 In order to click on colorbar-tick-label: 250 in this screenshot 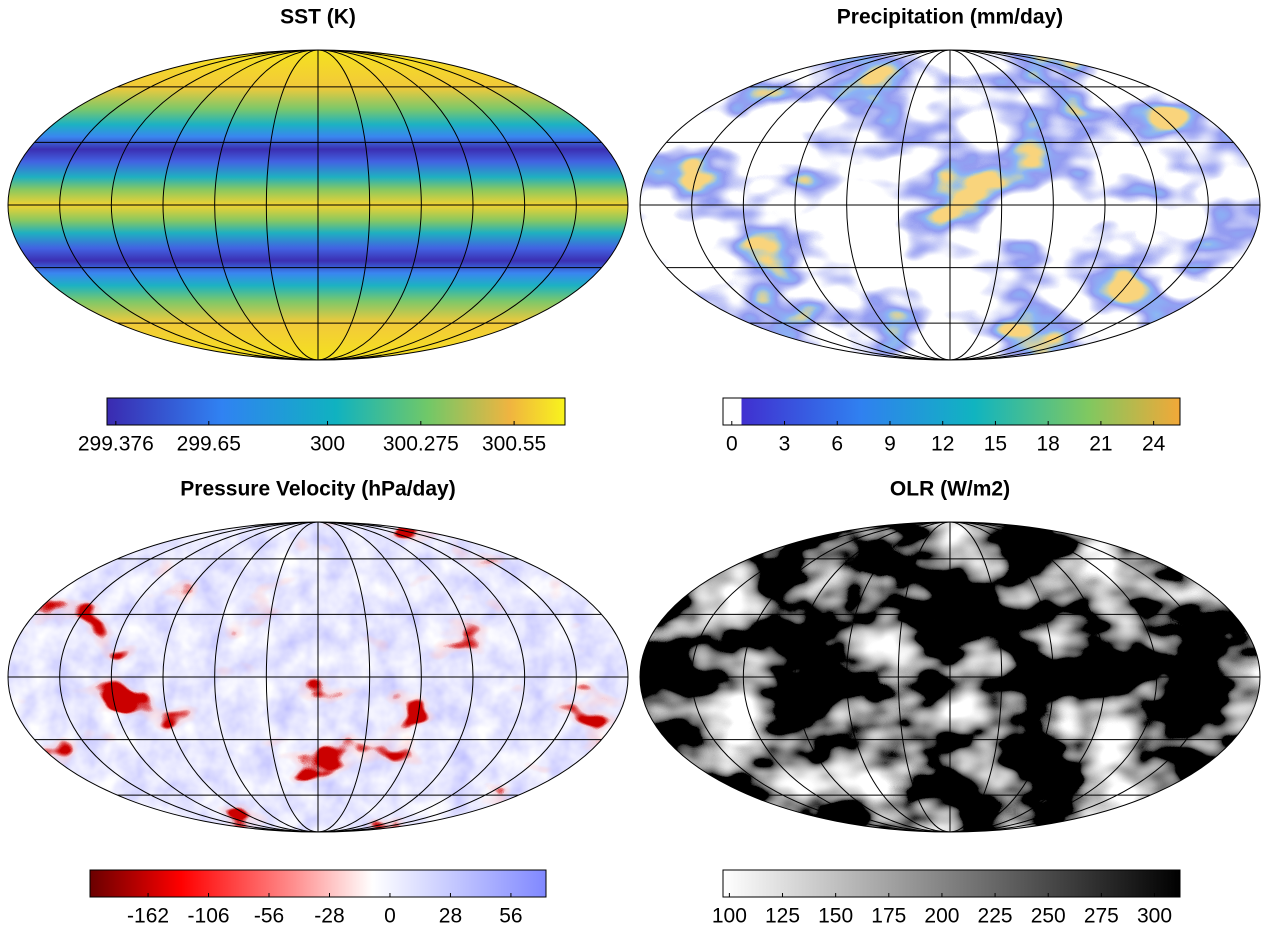, I will do `click(1048, 916)`.